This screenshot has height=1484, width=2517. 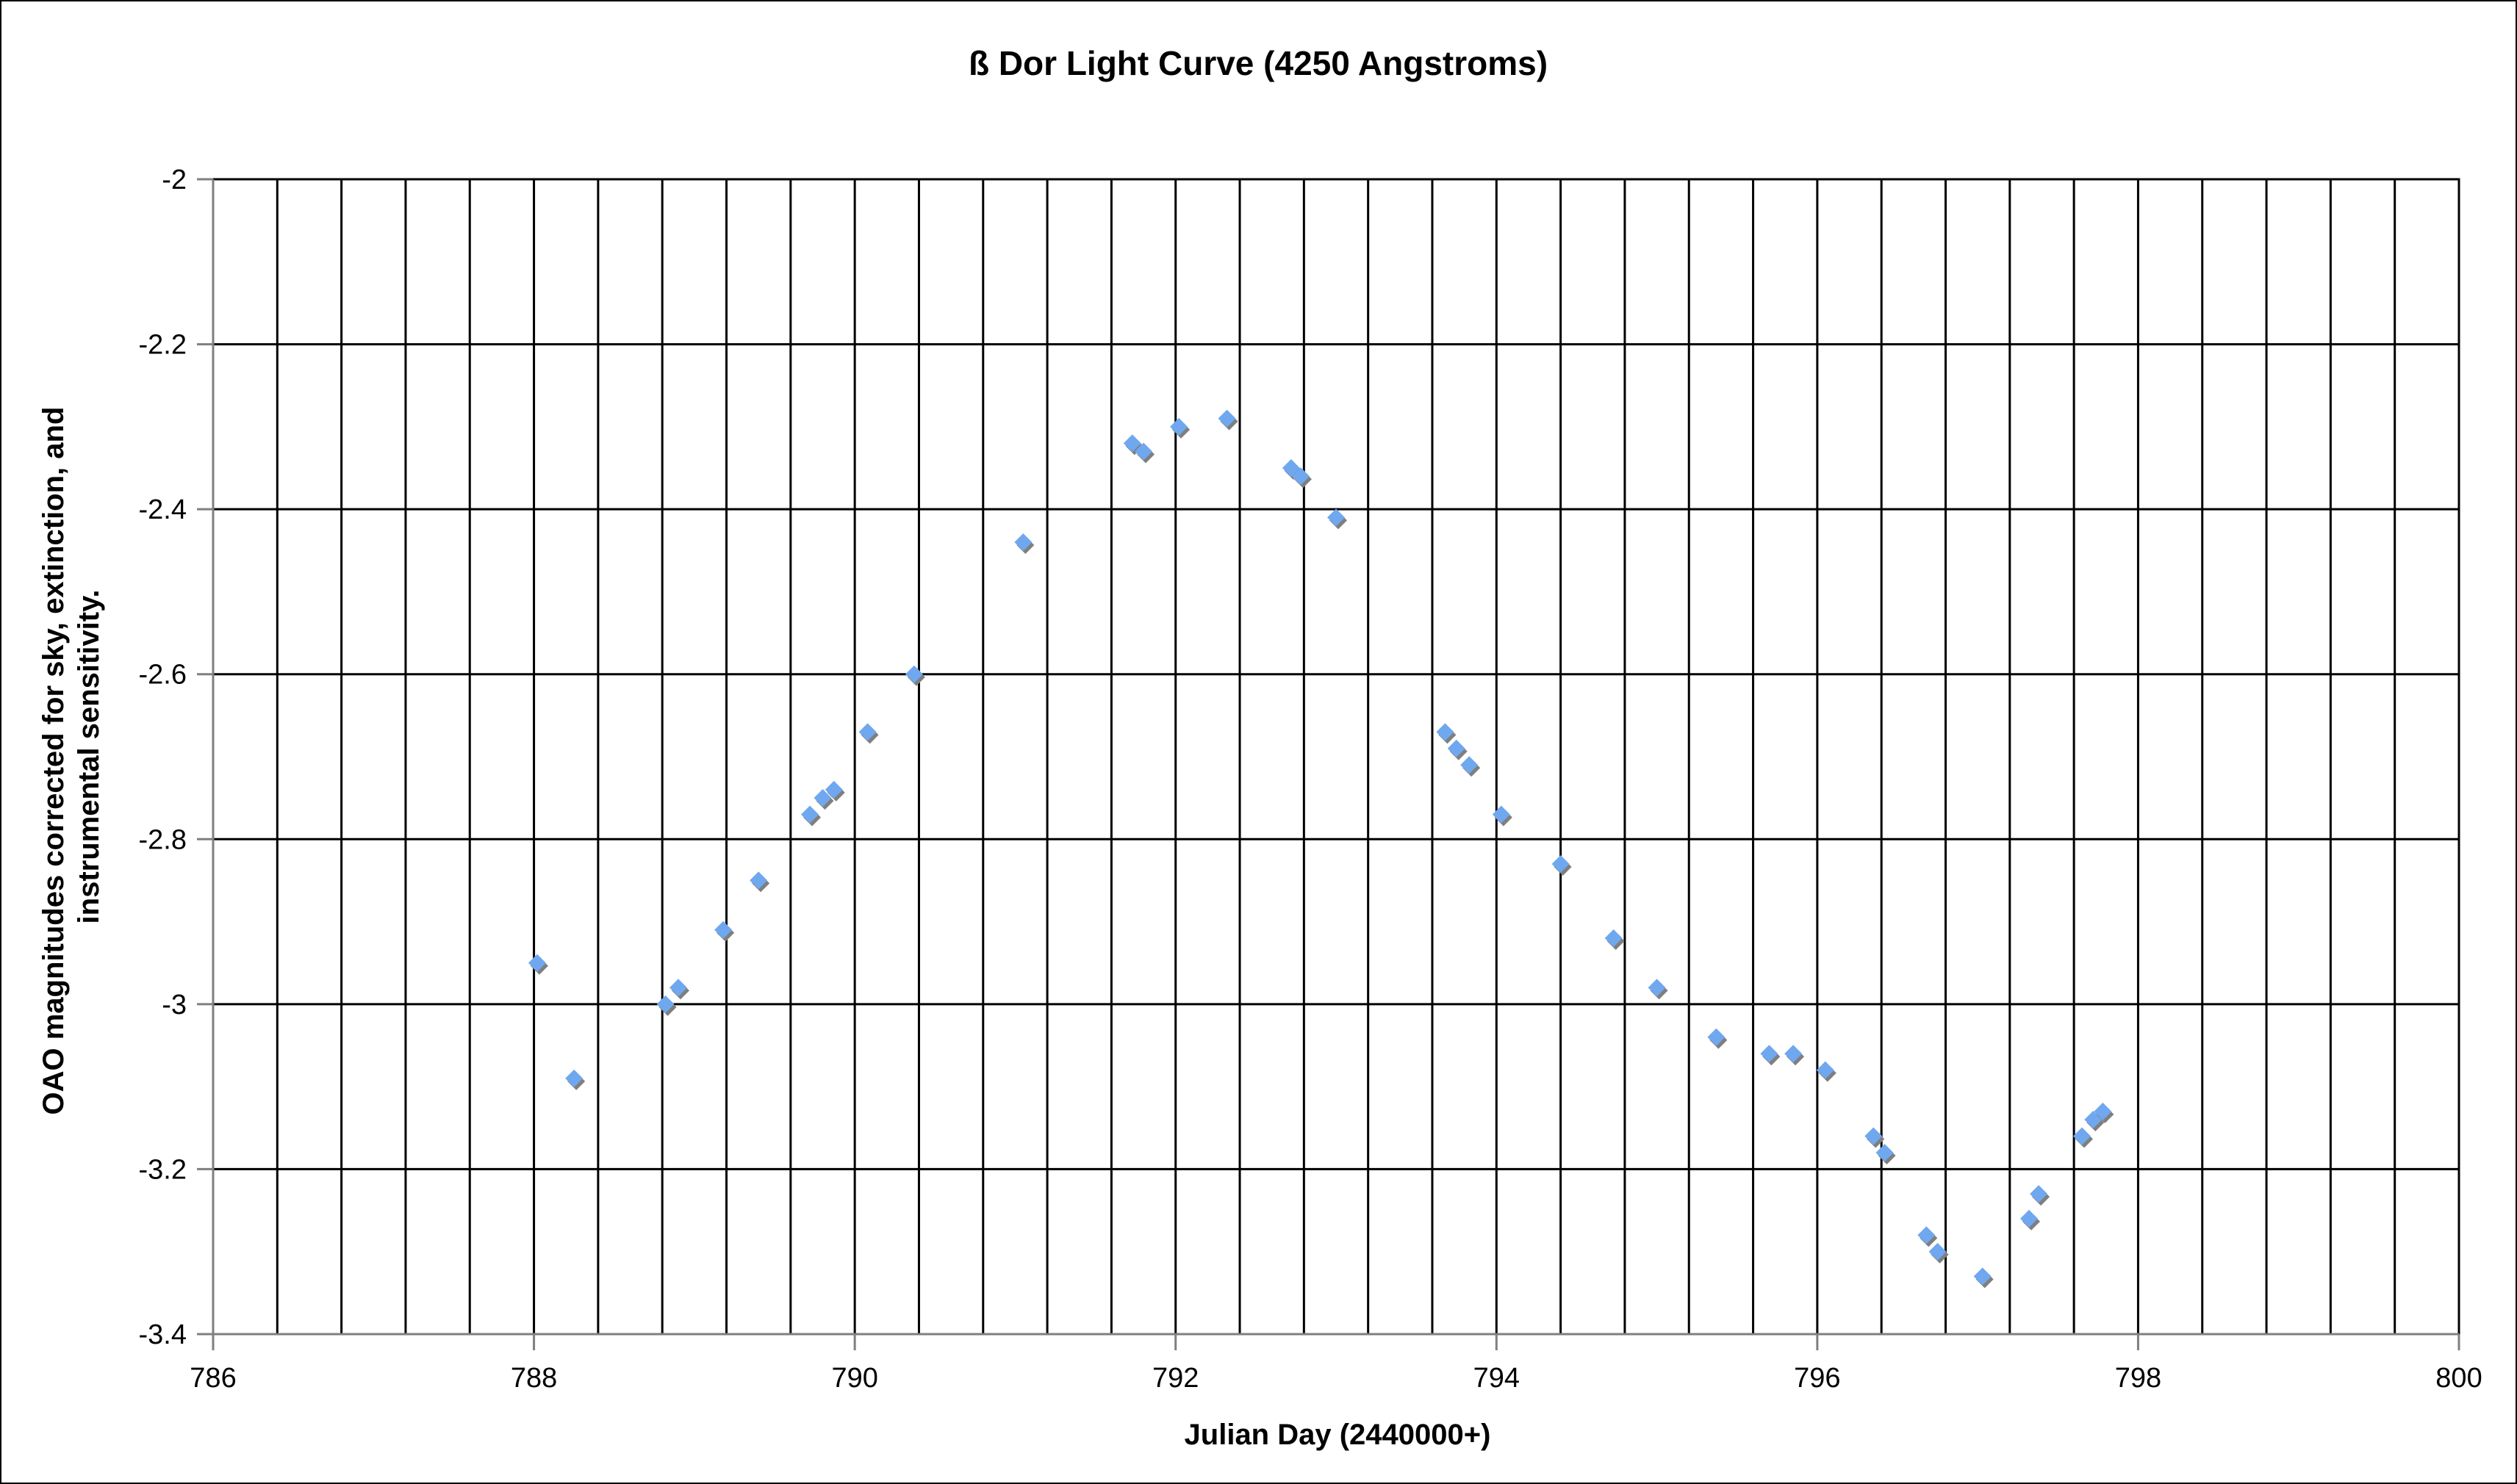 I want to click on y-tick-label: -3.2, so click(x=163, y=1169).